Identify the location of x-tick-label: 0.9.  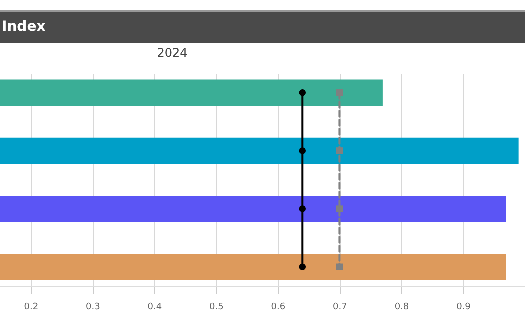
(464, 307).